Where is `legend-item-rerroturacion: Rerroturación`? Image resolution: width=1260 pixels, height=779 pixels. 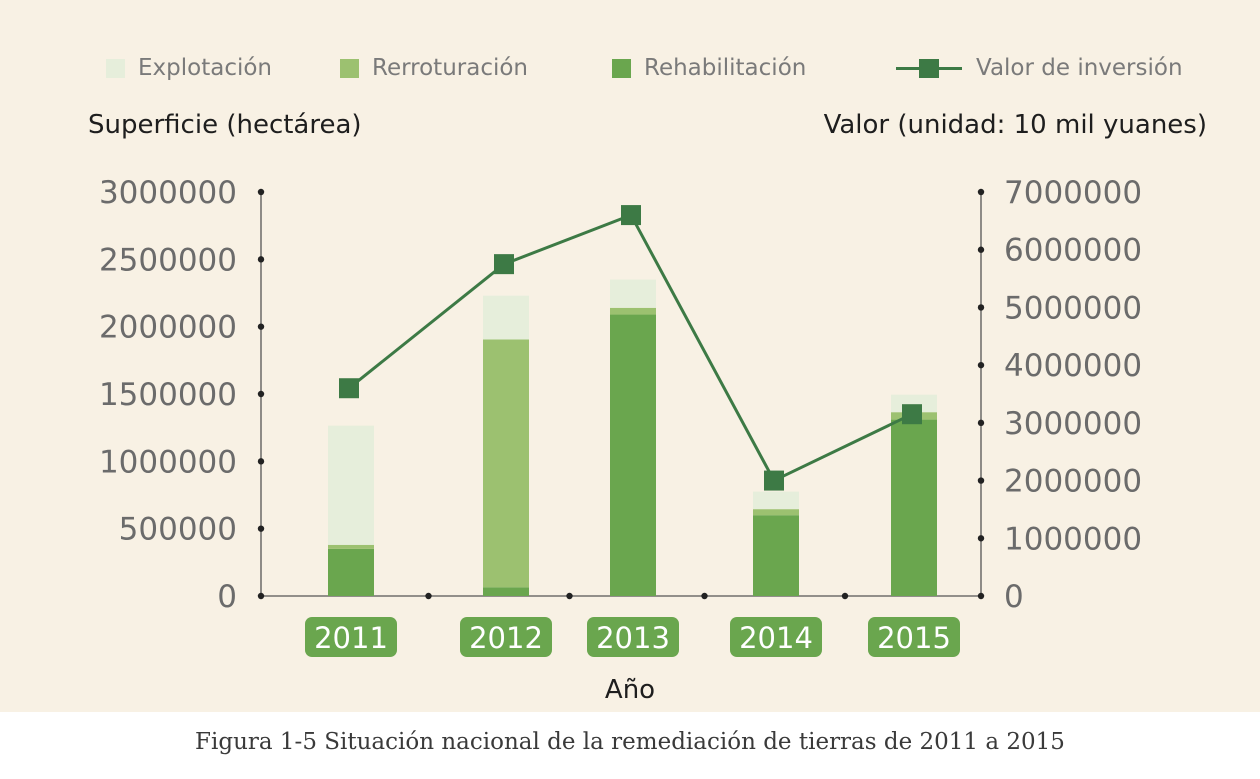 legend-item-rerroturacion: Rerroturación is located at coordinates (434, 68).